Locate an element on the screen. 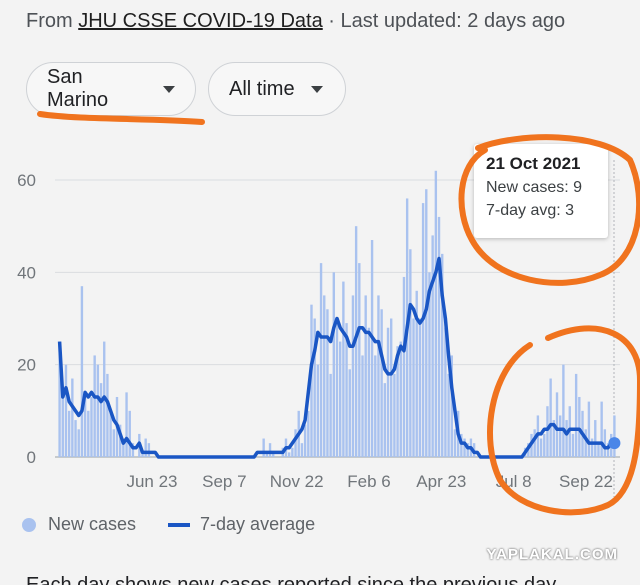 The image size is (640, 585). time-range-dropdown: All time is located at coordinates (277, 89).